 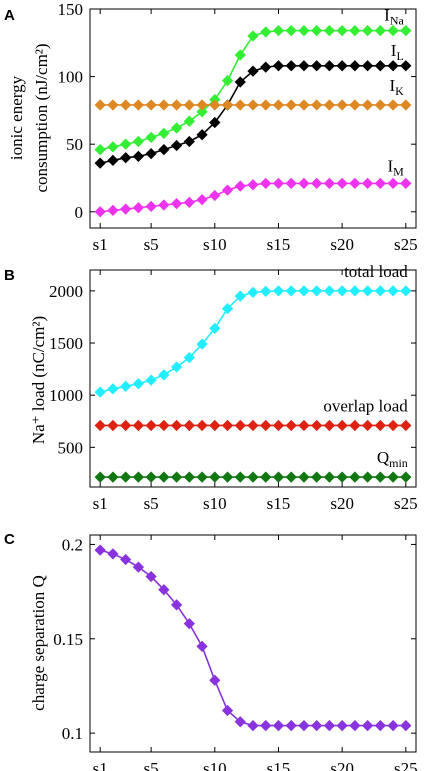 I want to click on y-tick-label: 0.1, so click(x=72, y=733).